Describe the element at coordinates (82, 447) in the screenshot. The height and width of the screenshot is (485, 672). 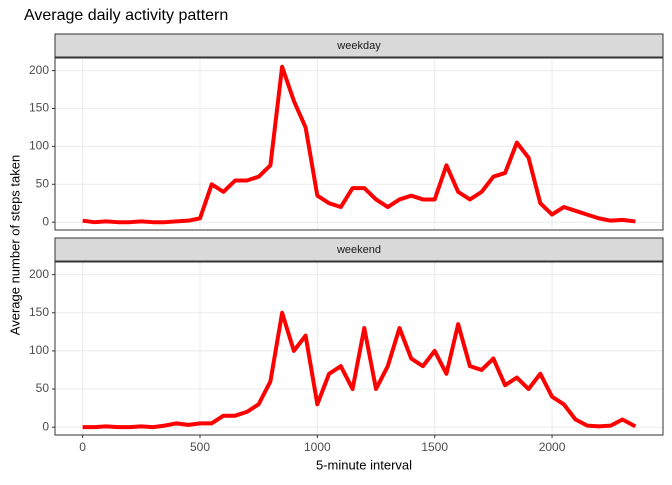
I see `x-tick-label: 0` at that location.